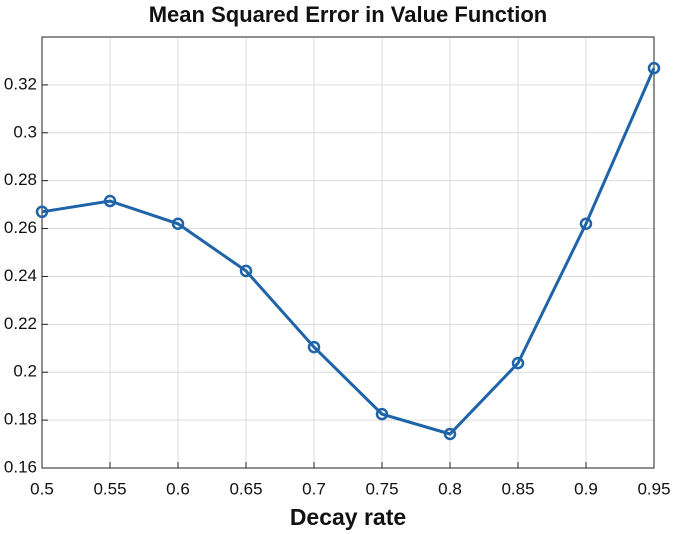  Describe the element at coordinates (178, 488) in the screenshot. I see `x-tick-label: 0.6` at that location.